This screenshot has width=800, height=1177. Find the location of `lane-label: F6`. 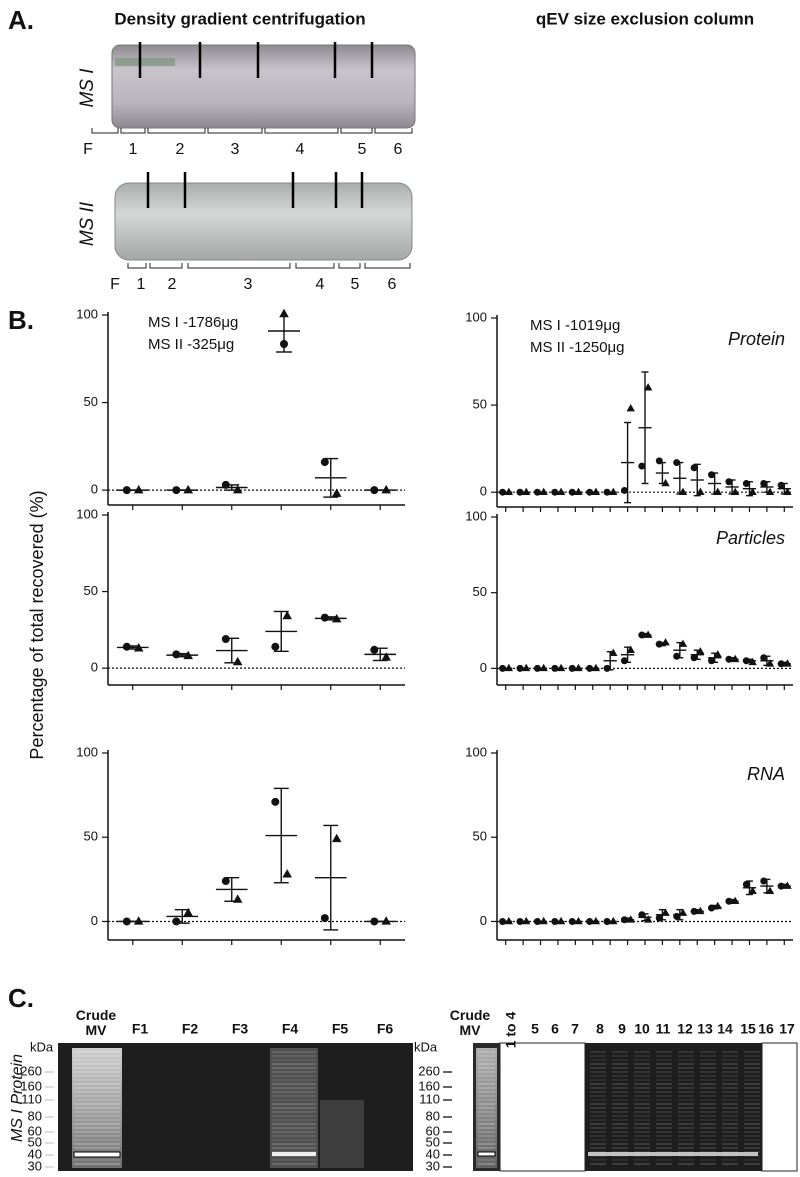

lane-label: F6 is located at coordinates (385, 1029).